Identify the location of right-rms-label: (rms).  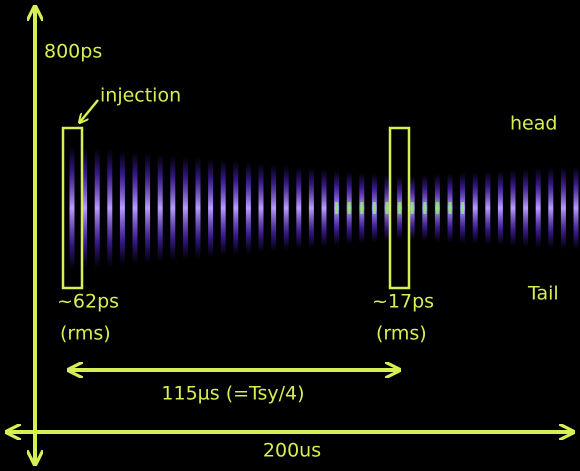
(401, 334).